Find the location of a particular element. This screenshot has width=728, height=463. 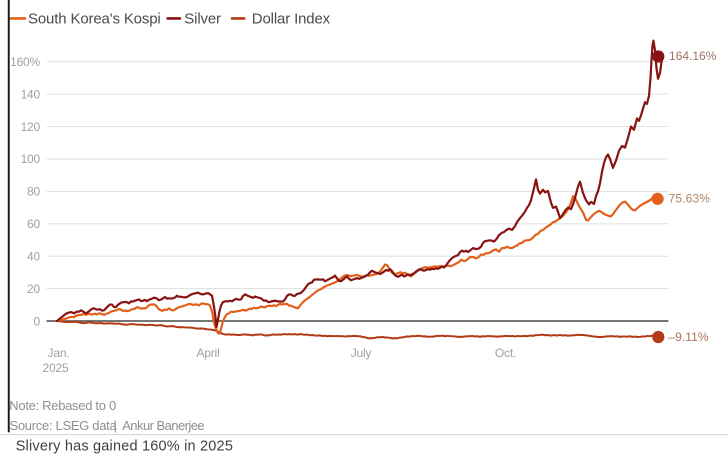

svg-text: July is located at coordinates (361, 353).